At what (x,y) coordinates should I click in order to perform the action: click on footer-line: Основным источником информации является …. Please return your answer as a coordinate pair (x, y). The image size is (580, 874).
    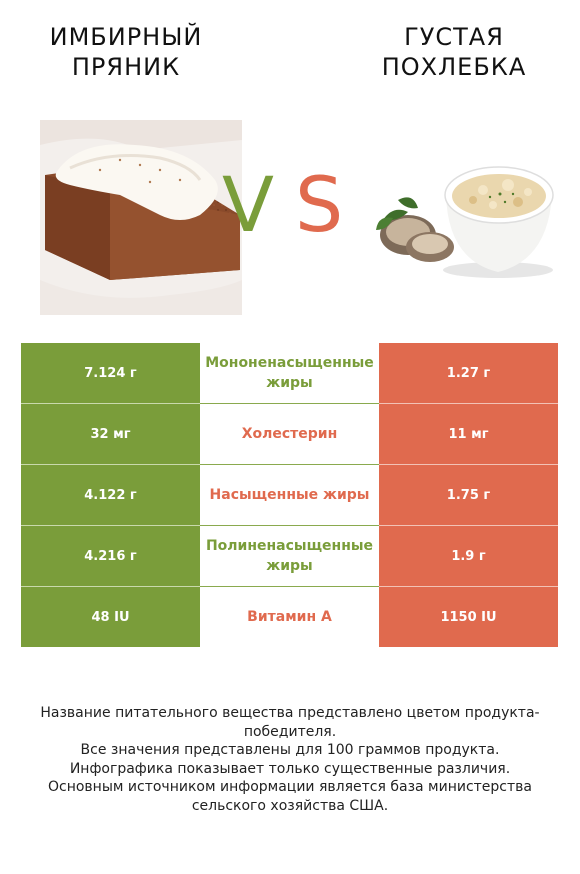
    Looking at the image, I should click on (290, 796).